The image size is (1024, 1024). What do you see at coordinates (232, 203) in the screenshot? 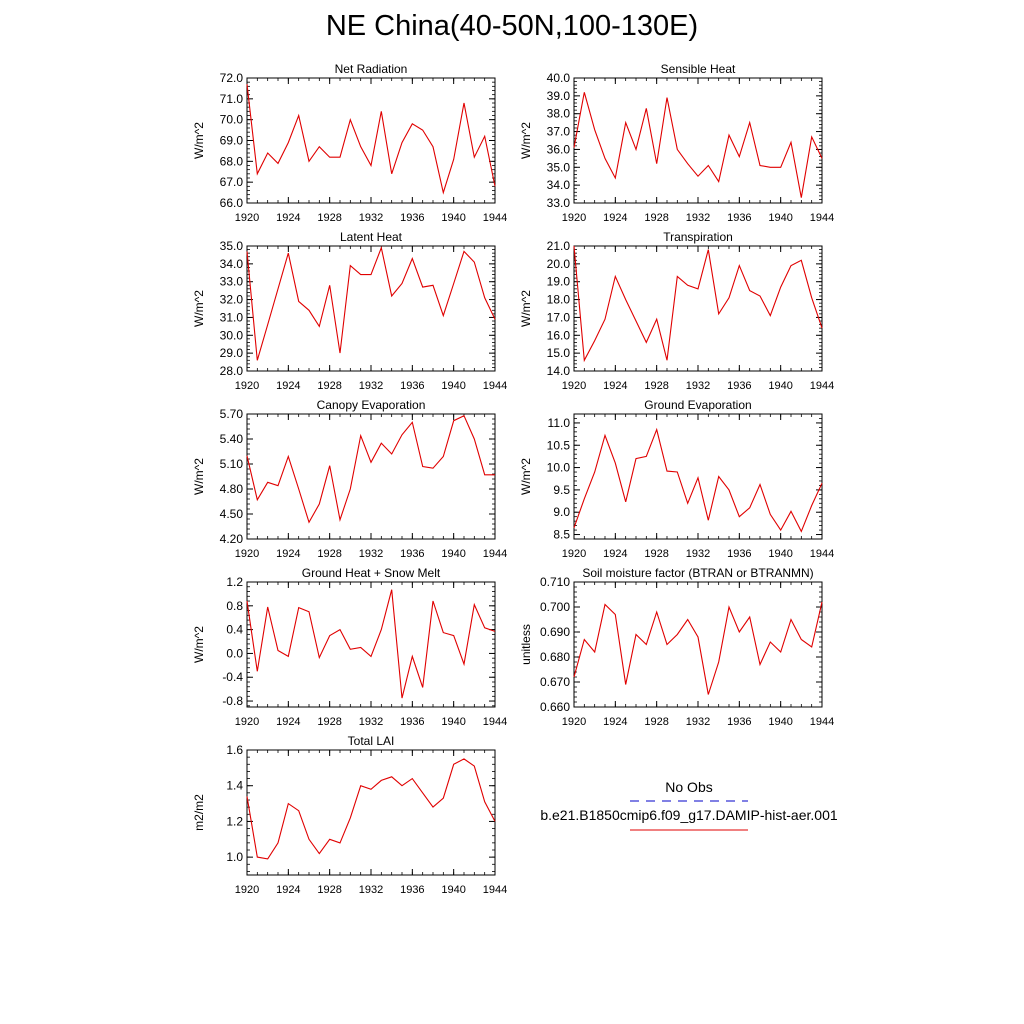
I see `y-tick-label: 66.0` at bounding box center [232, 203].